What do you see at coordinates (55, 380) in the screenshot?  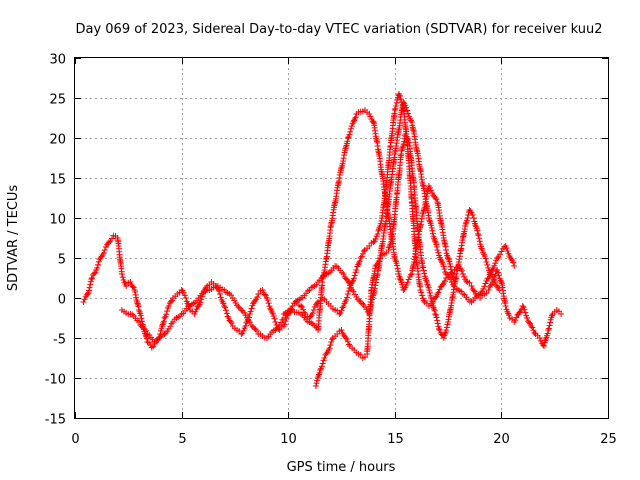 I see `y-tick-label: -10` at bounding box center [55, 380].